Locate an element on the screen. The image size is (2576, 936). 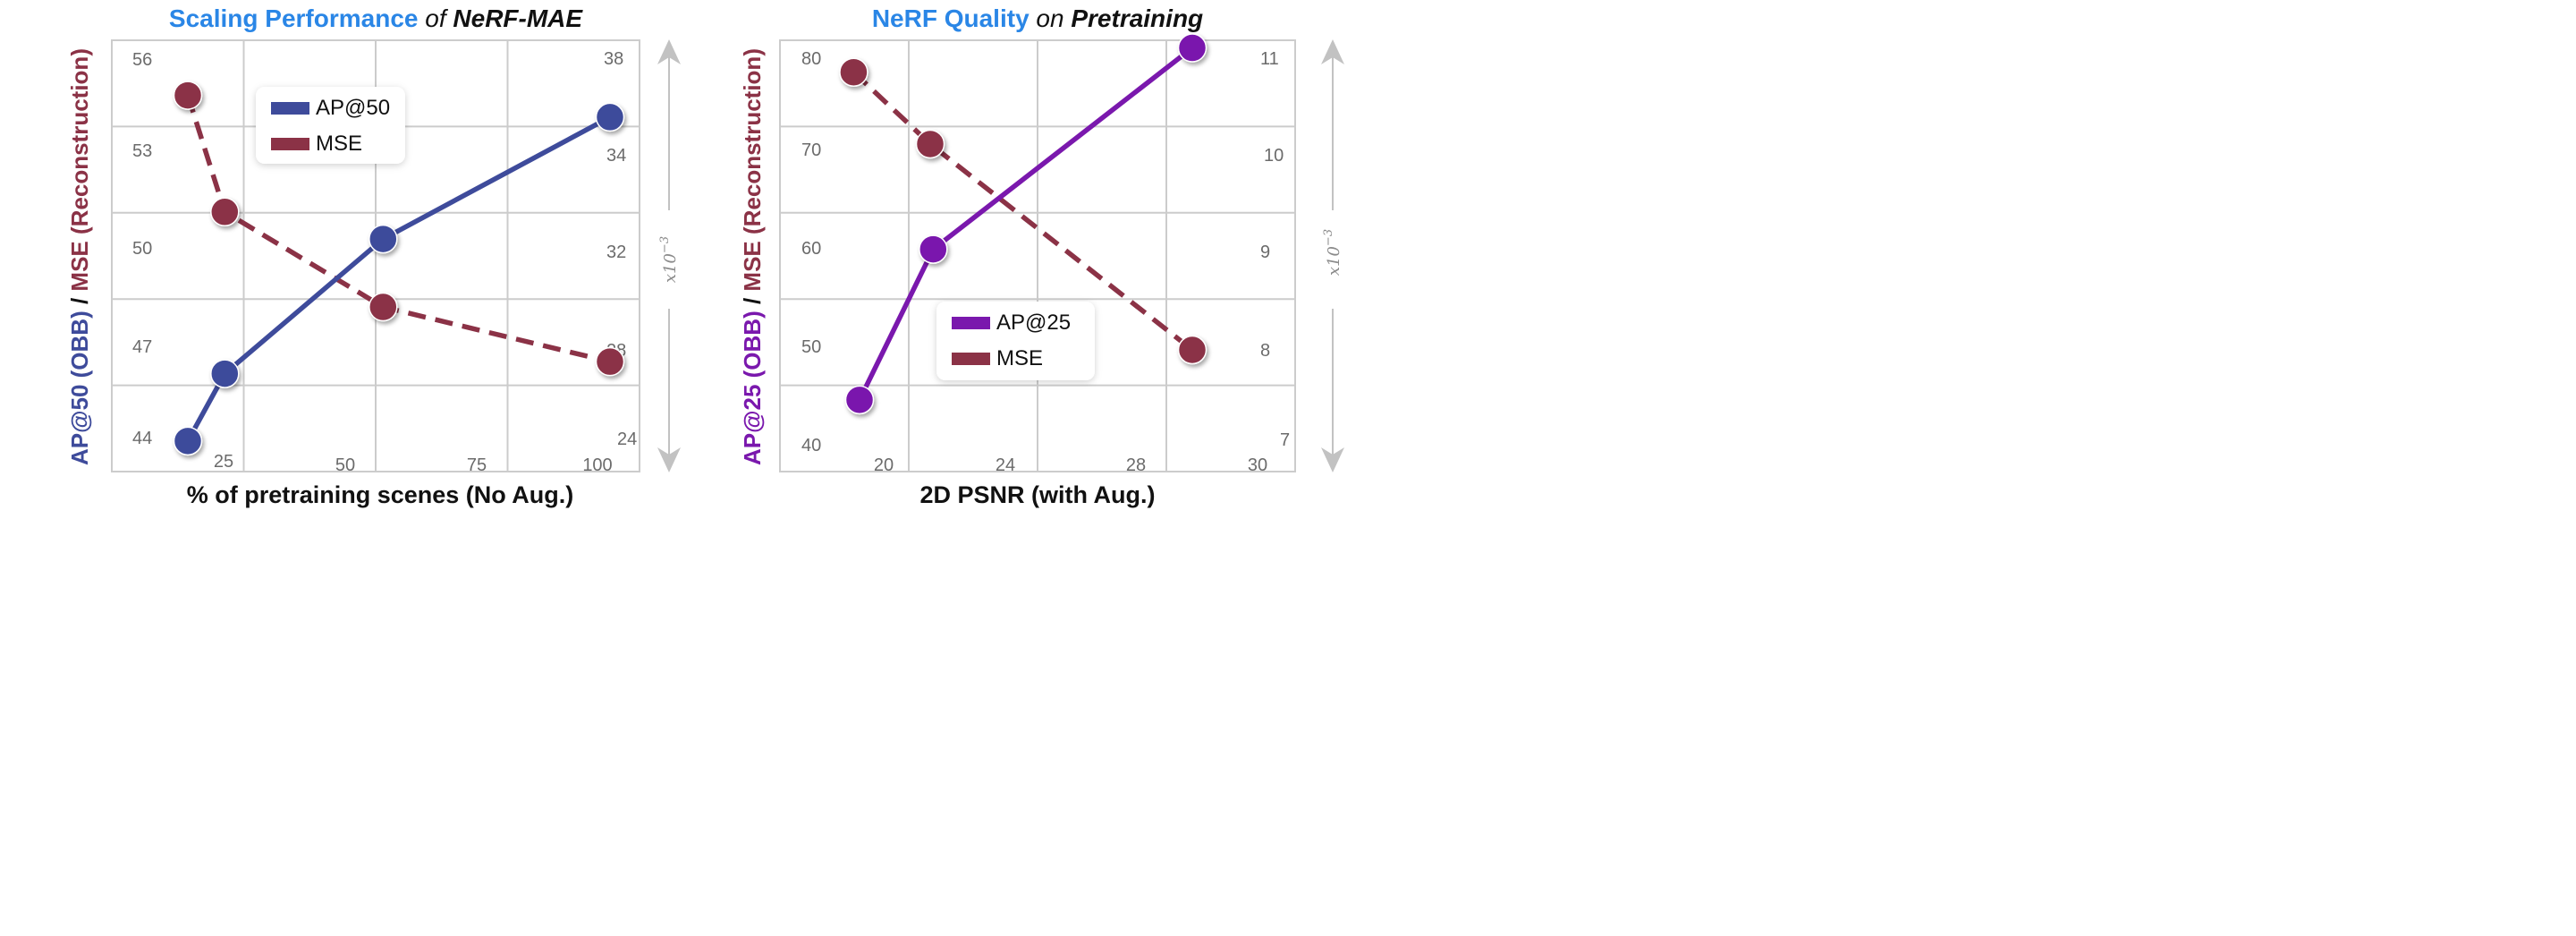
y-right-tick-label: 8 is located at coordinates (1265, 351).